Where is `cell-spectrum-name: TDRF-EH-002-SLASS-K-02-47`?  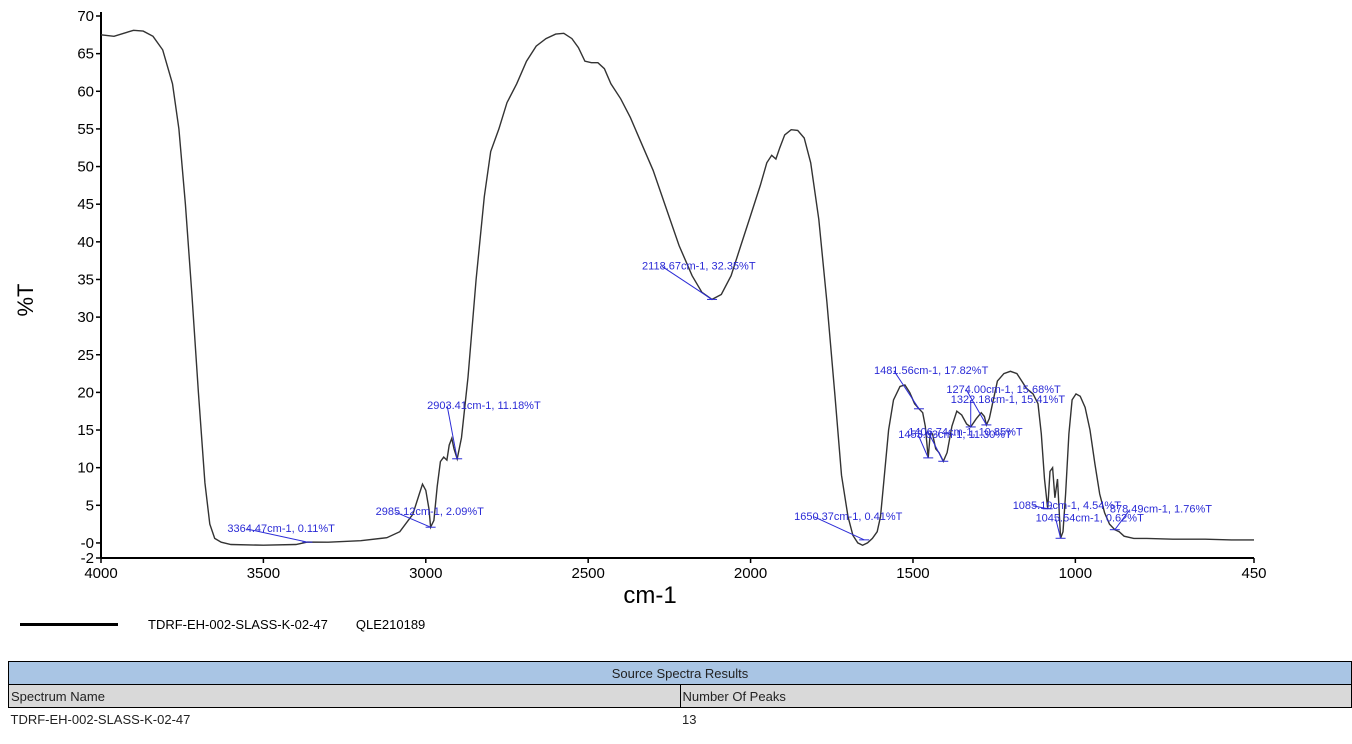 cell-spectrum-name: TDRF-EH-002-SLASS-K-02-47 is located at coordinates (100, 719).